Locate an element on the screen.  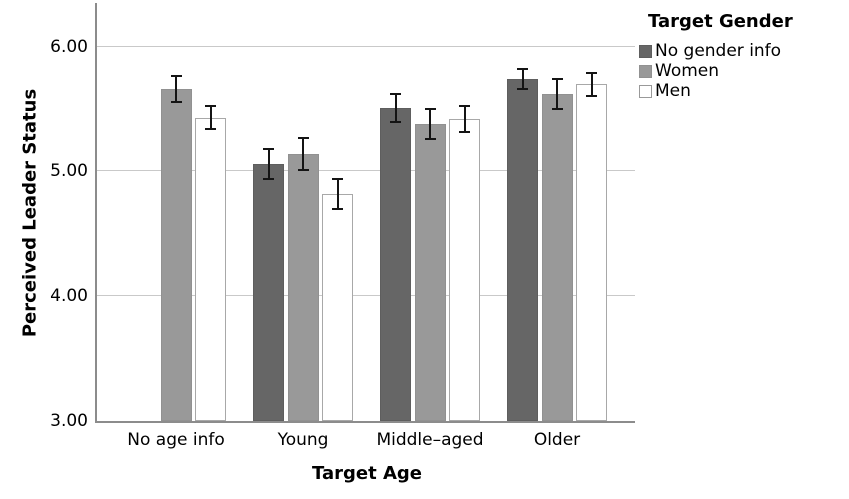
legend: Target Gender No gender info Women Men is located at coordinates (716, 56).